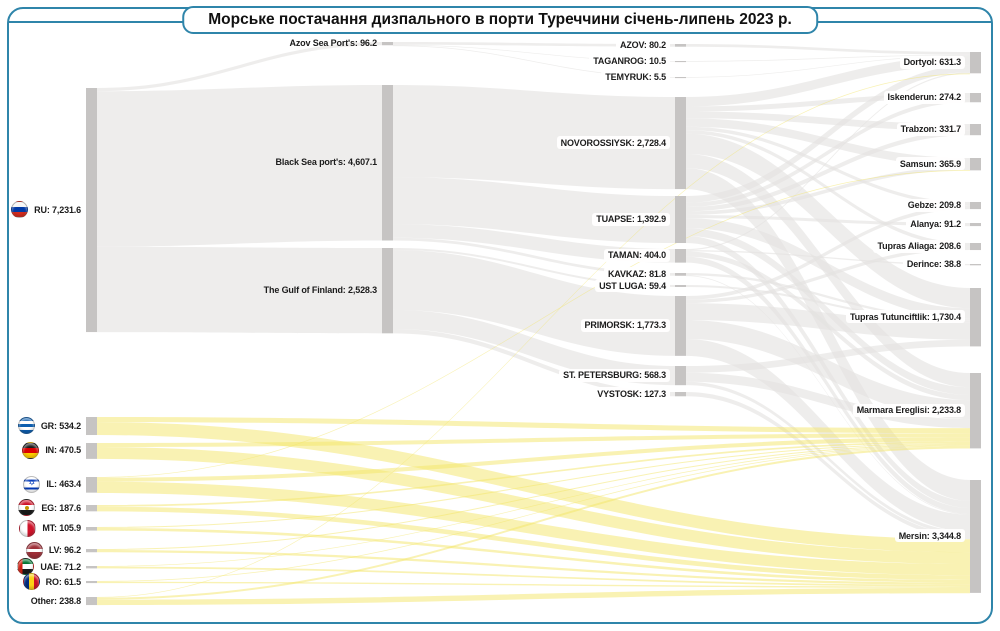 The image size is (1000, 631). Describe the element at coordinates (680, 326) in the screenshot. I see `node-primorsk` at that location.